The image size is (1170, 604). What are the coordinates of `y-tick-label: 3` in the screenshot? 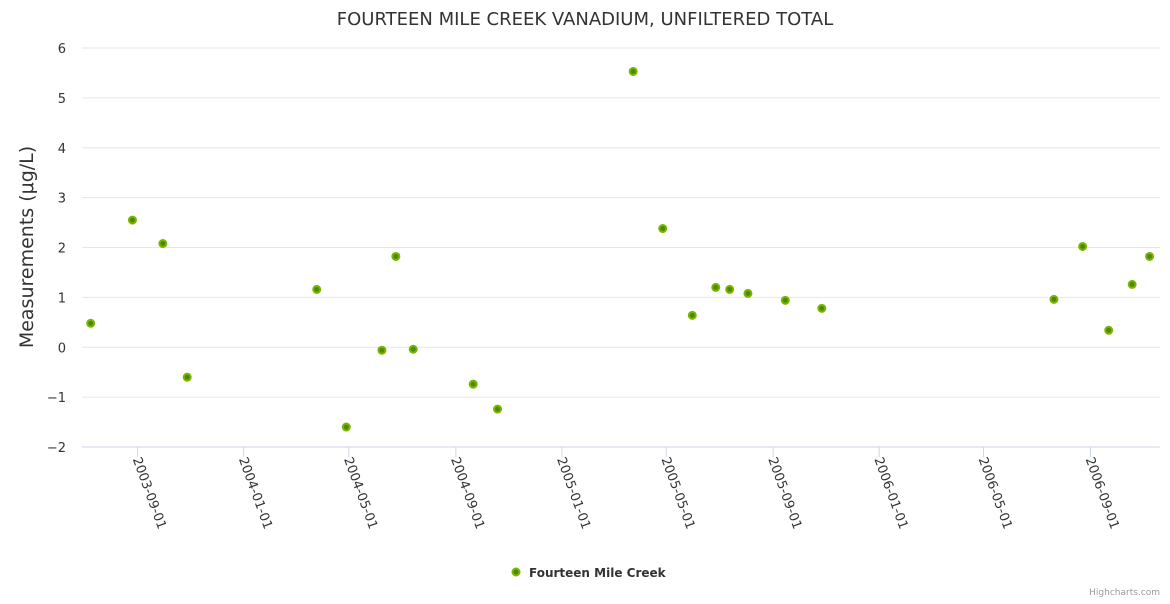 It's located at (62, 199).